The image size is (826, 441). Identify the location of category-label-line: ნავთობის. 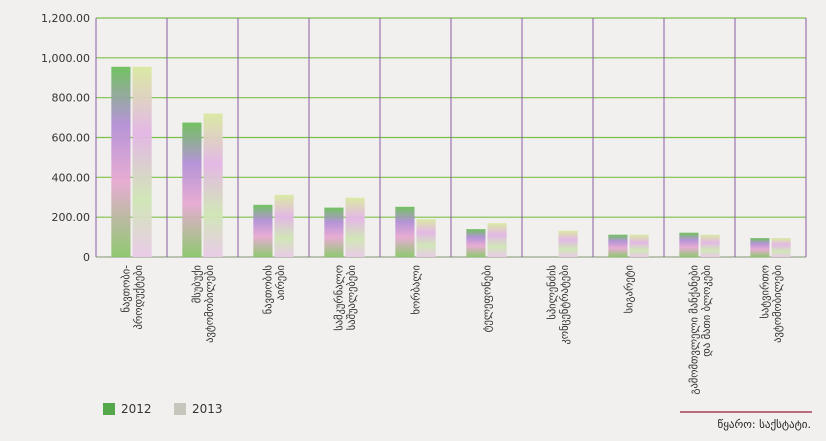
(268, 289).